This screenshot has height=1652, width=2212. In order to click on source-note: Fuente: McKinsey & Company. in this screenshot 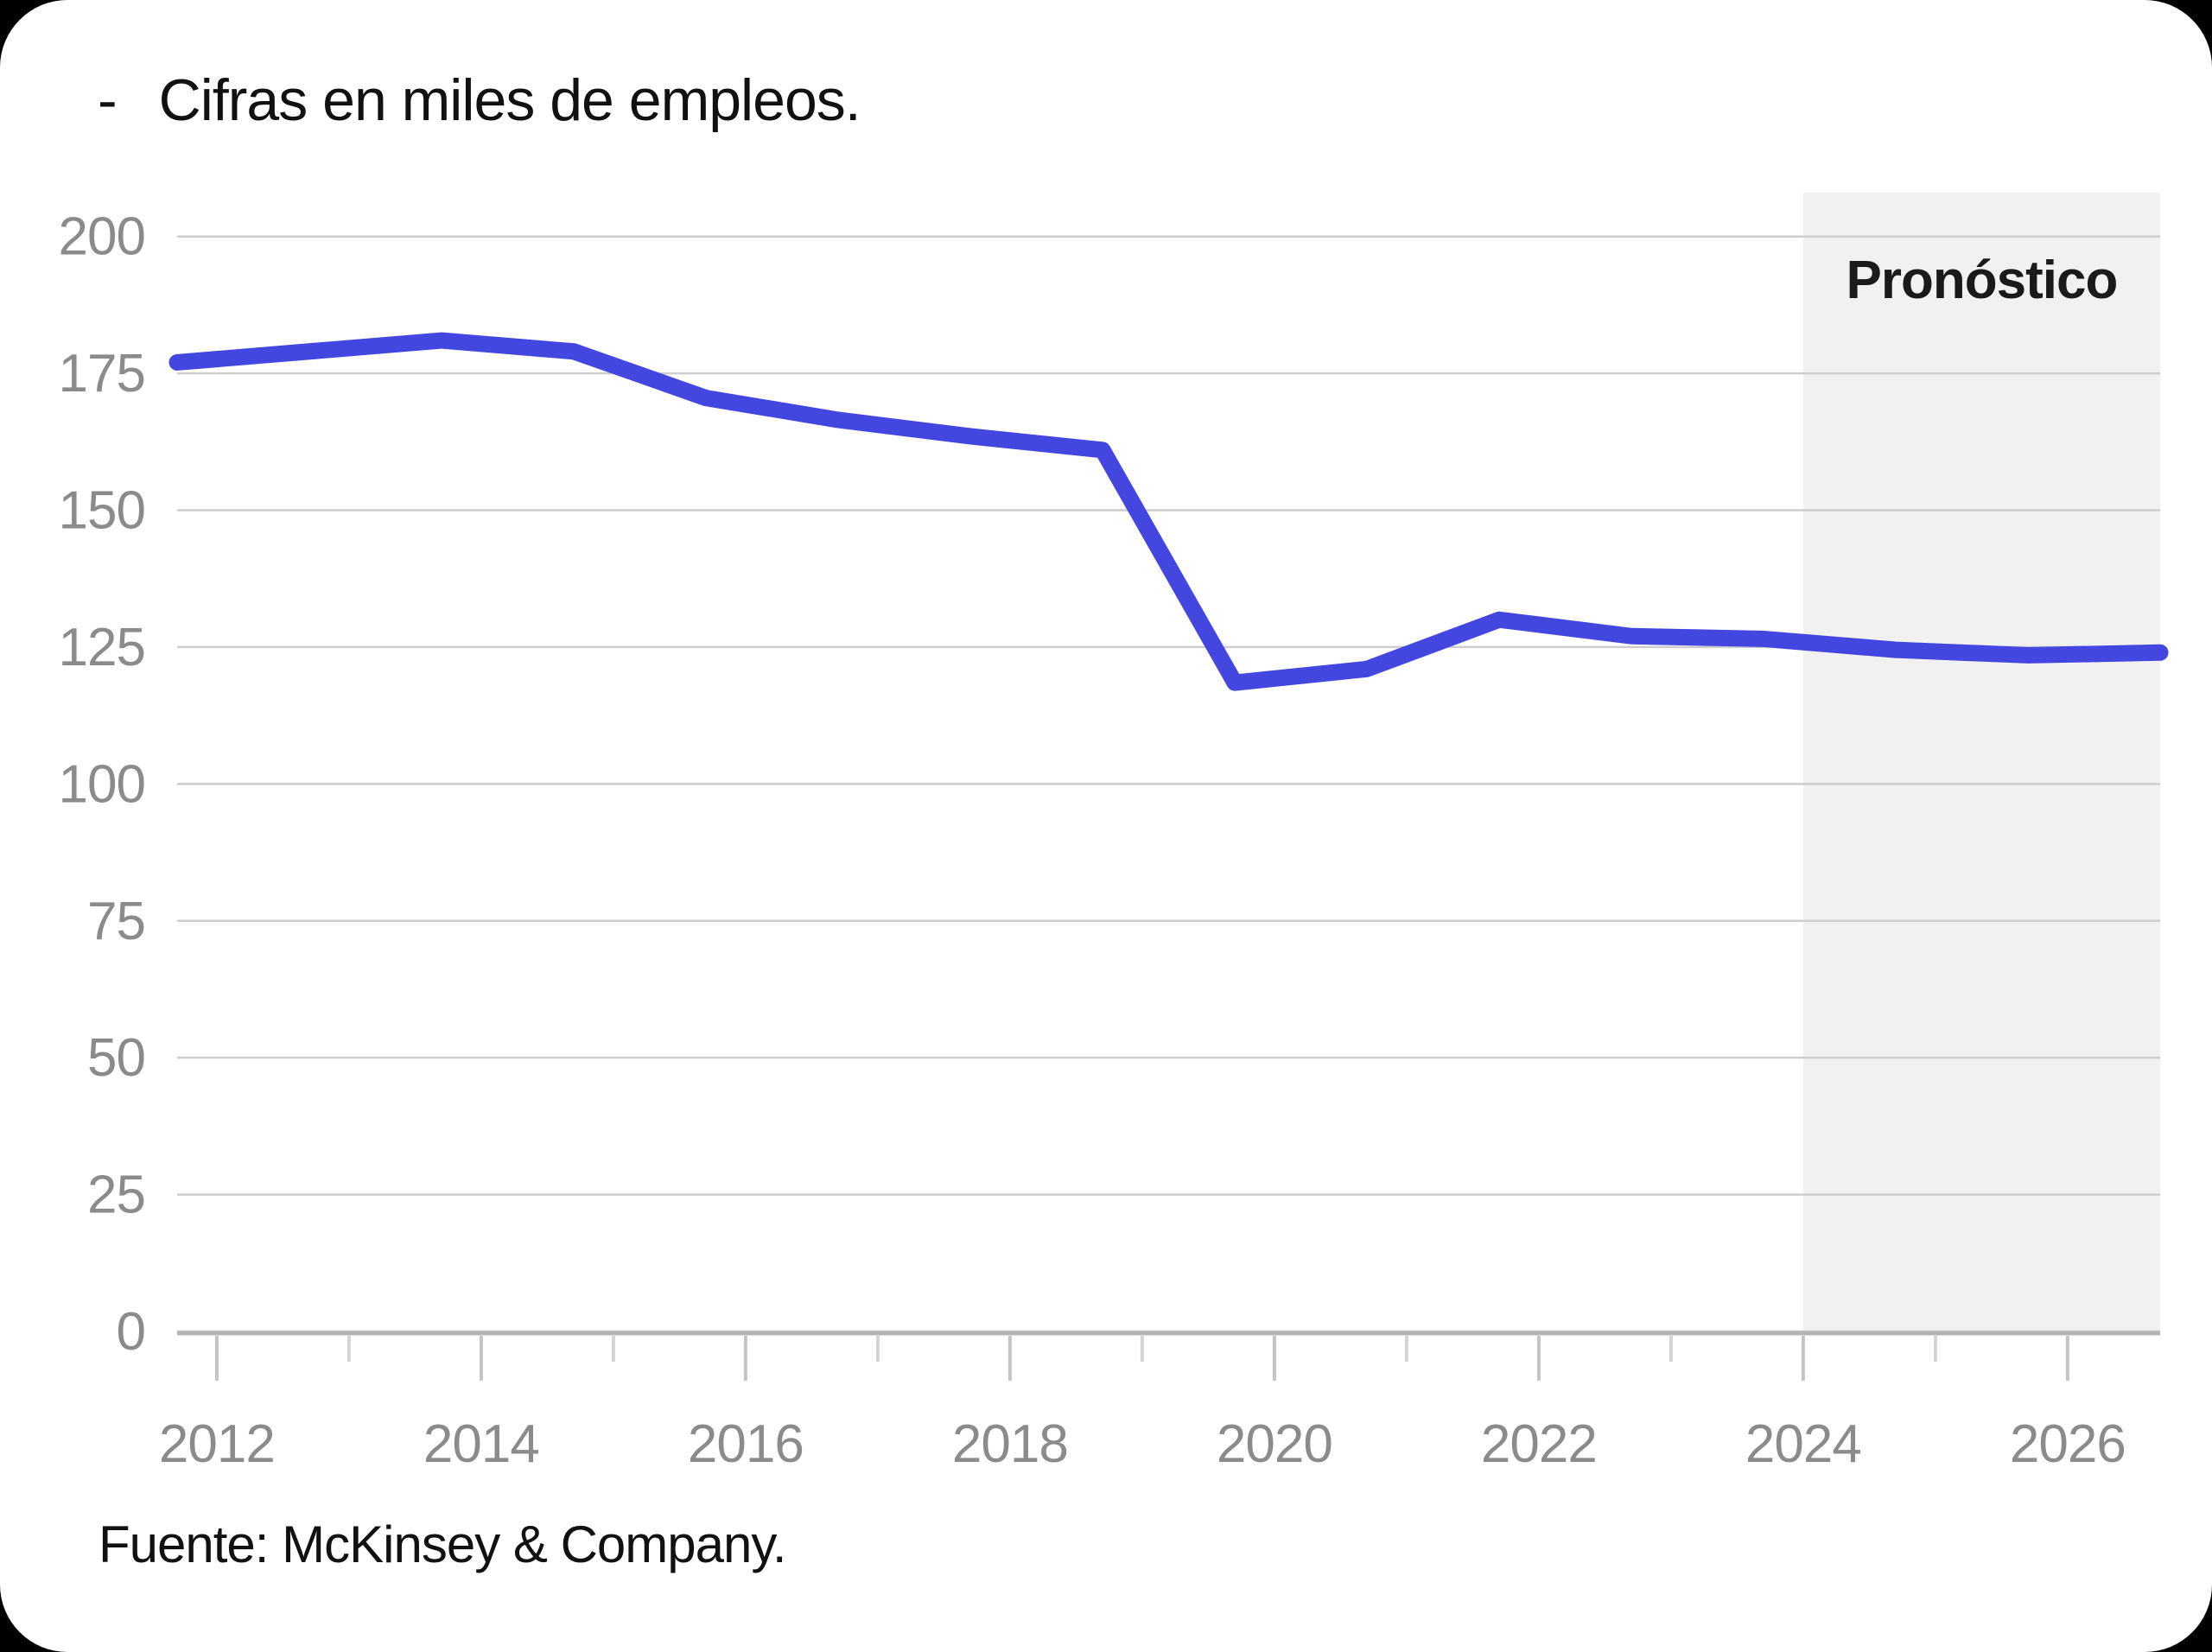, I will do `click(443, 1544)`.